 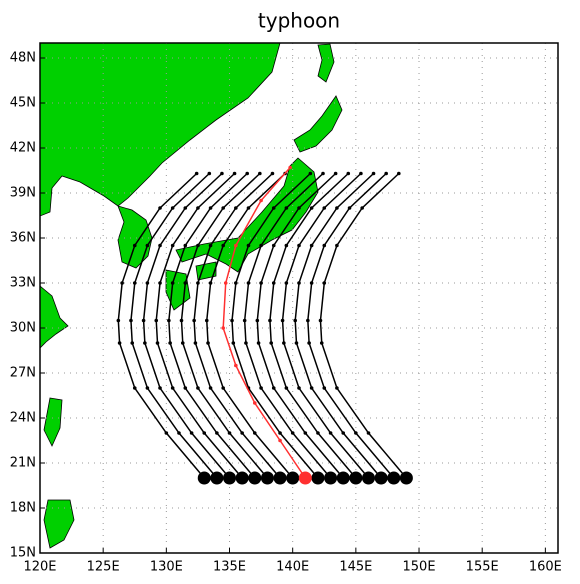 I want to click on y-tick-label: 18N, so click(x=23, y=508).